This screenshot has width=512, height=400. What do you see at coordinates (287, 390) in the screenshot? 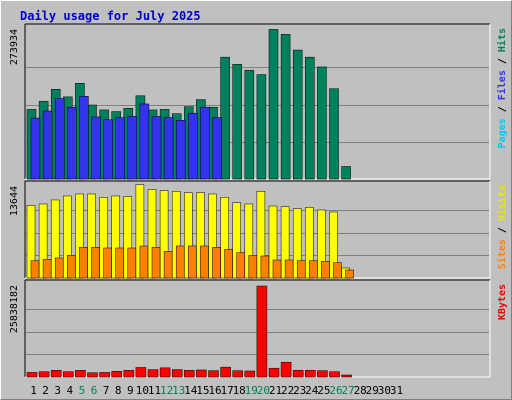
I see `x-tick-label-day-22: 22` at bounding box center [287, 390].